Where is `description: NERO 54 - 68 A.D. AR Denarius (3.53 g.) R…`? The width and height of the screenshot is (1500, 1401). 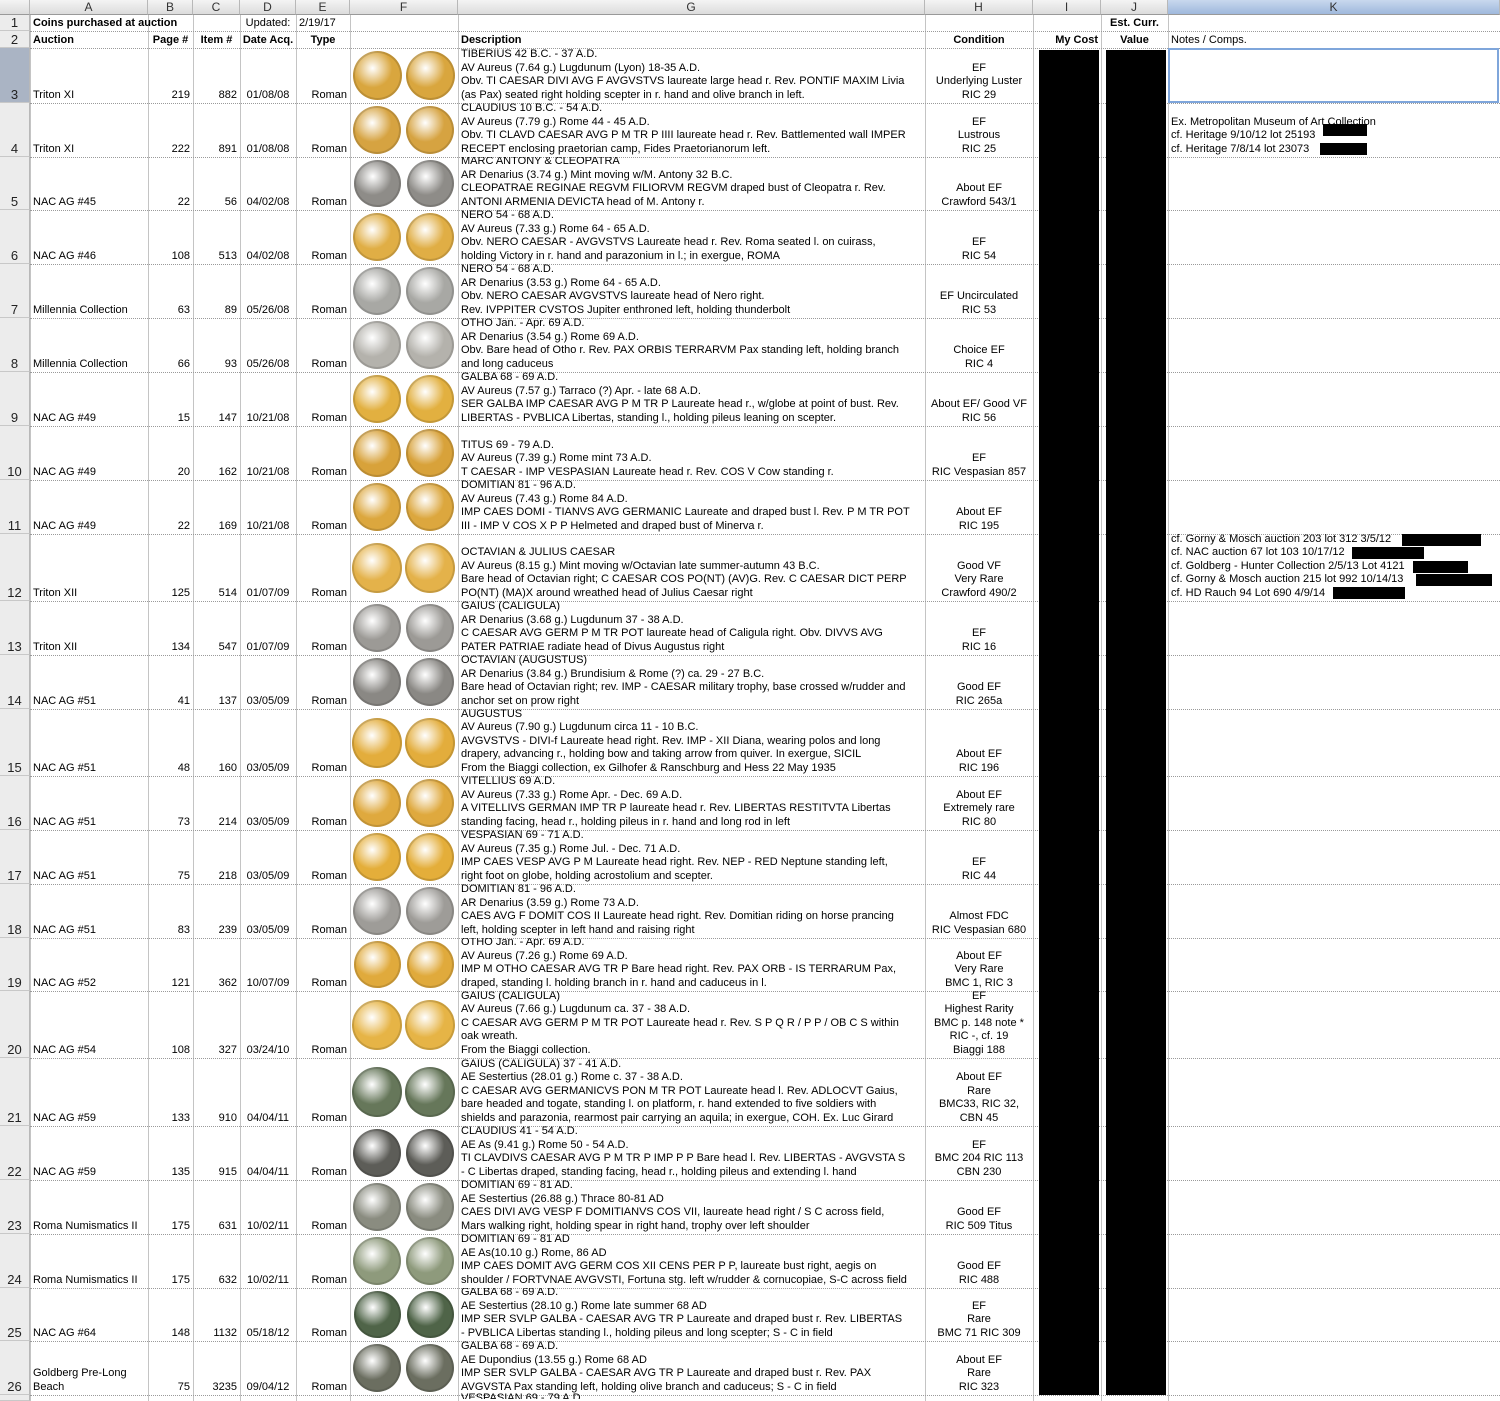
description: NERO 54 - 68 A.D. AR Denarius (3.53 g.) R… is located at coordinates (691, 291).